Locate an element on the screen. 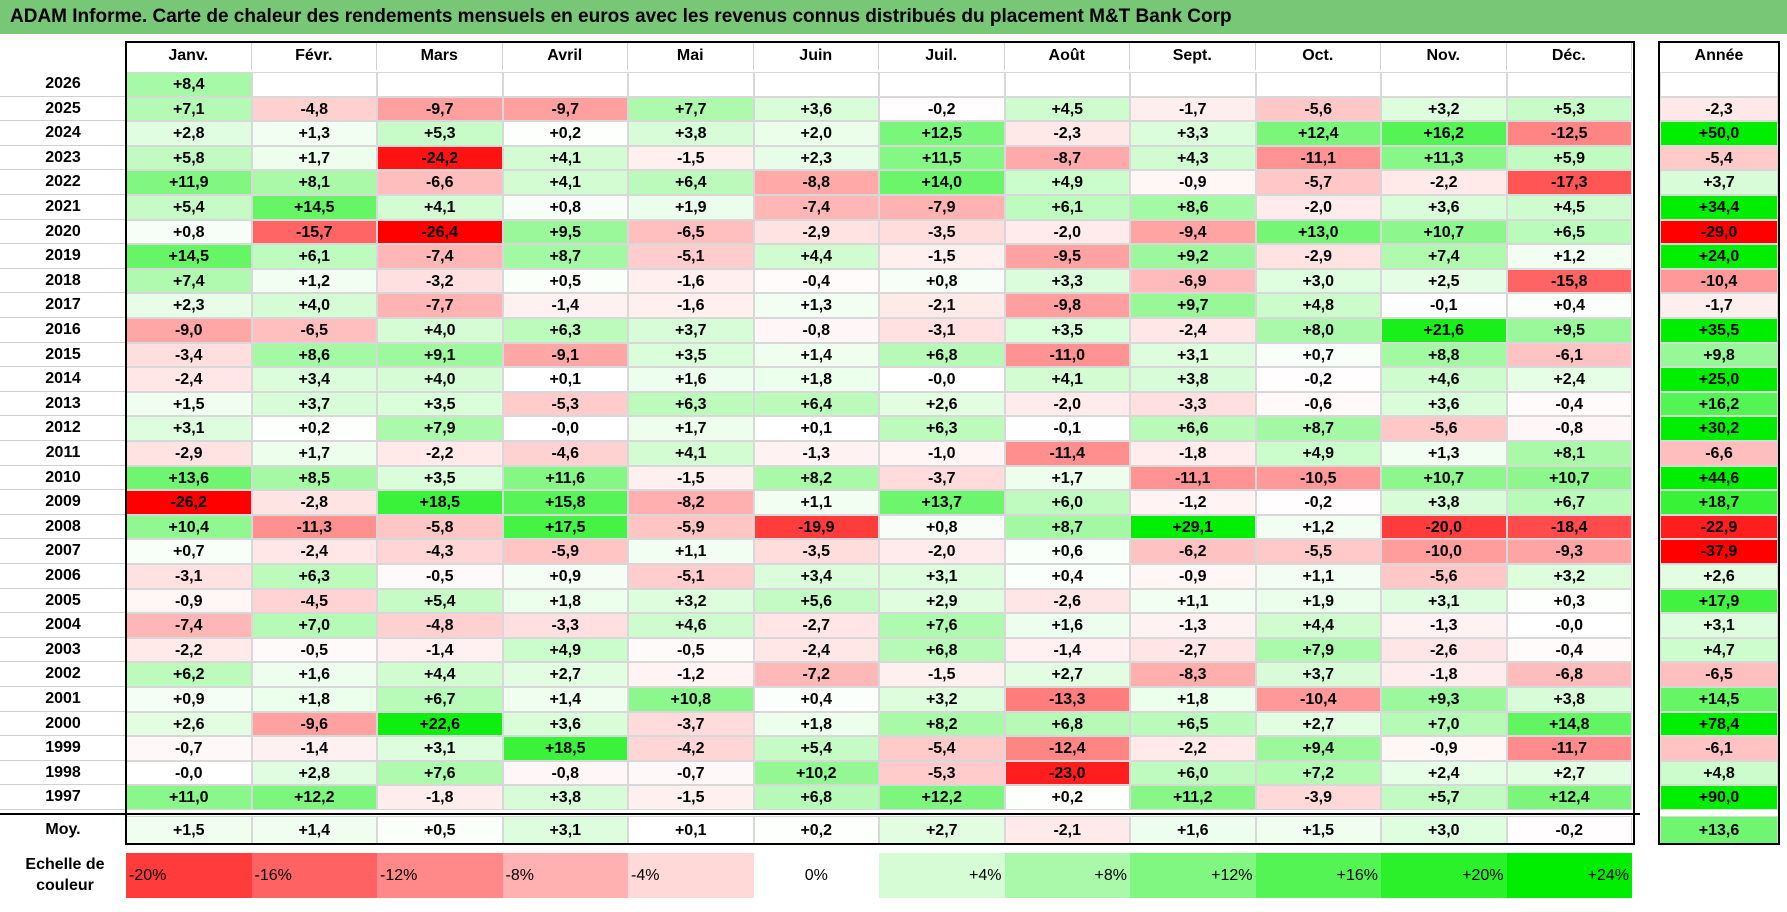 Image resolution: width=1787 pixels, height=912 pixels. heatmap-cell: -0,7 is located at coordinates (691, 773).